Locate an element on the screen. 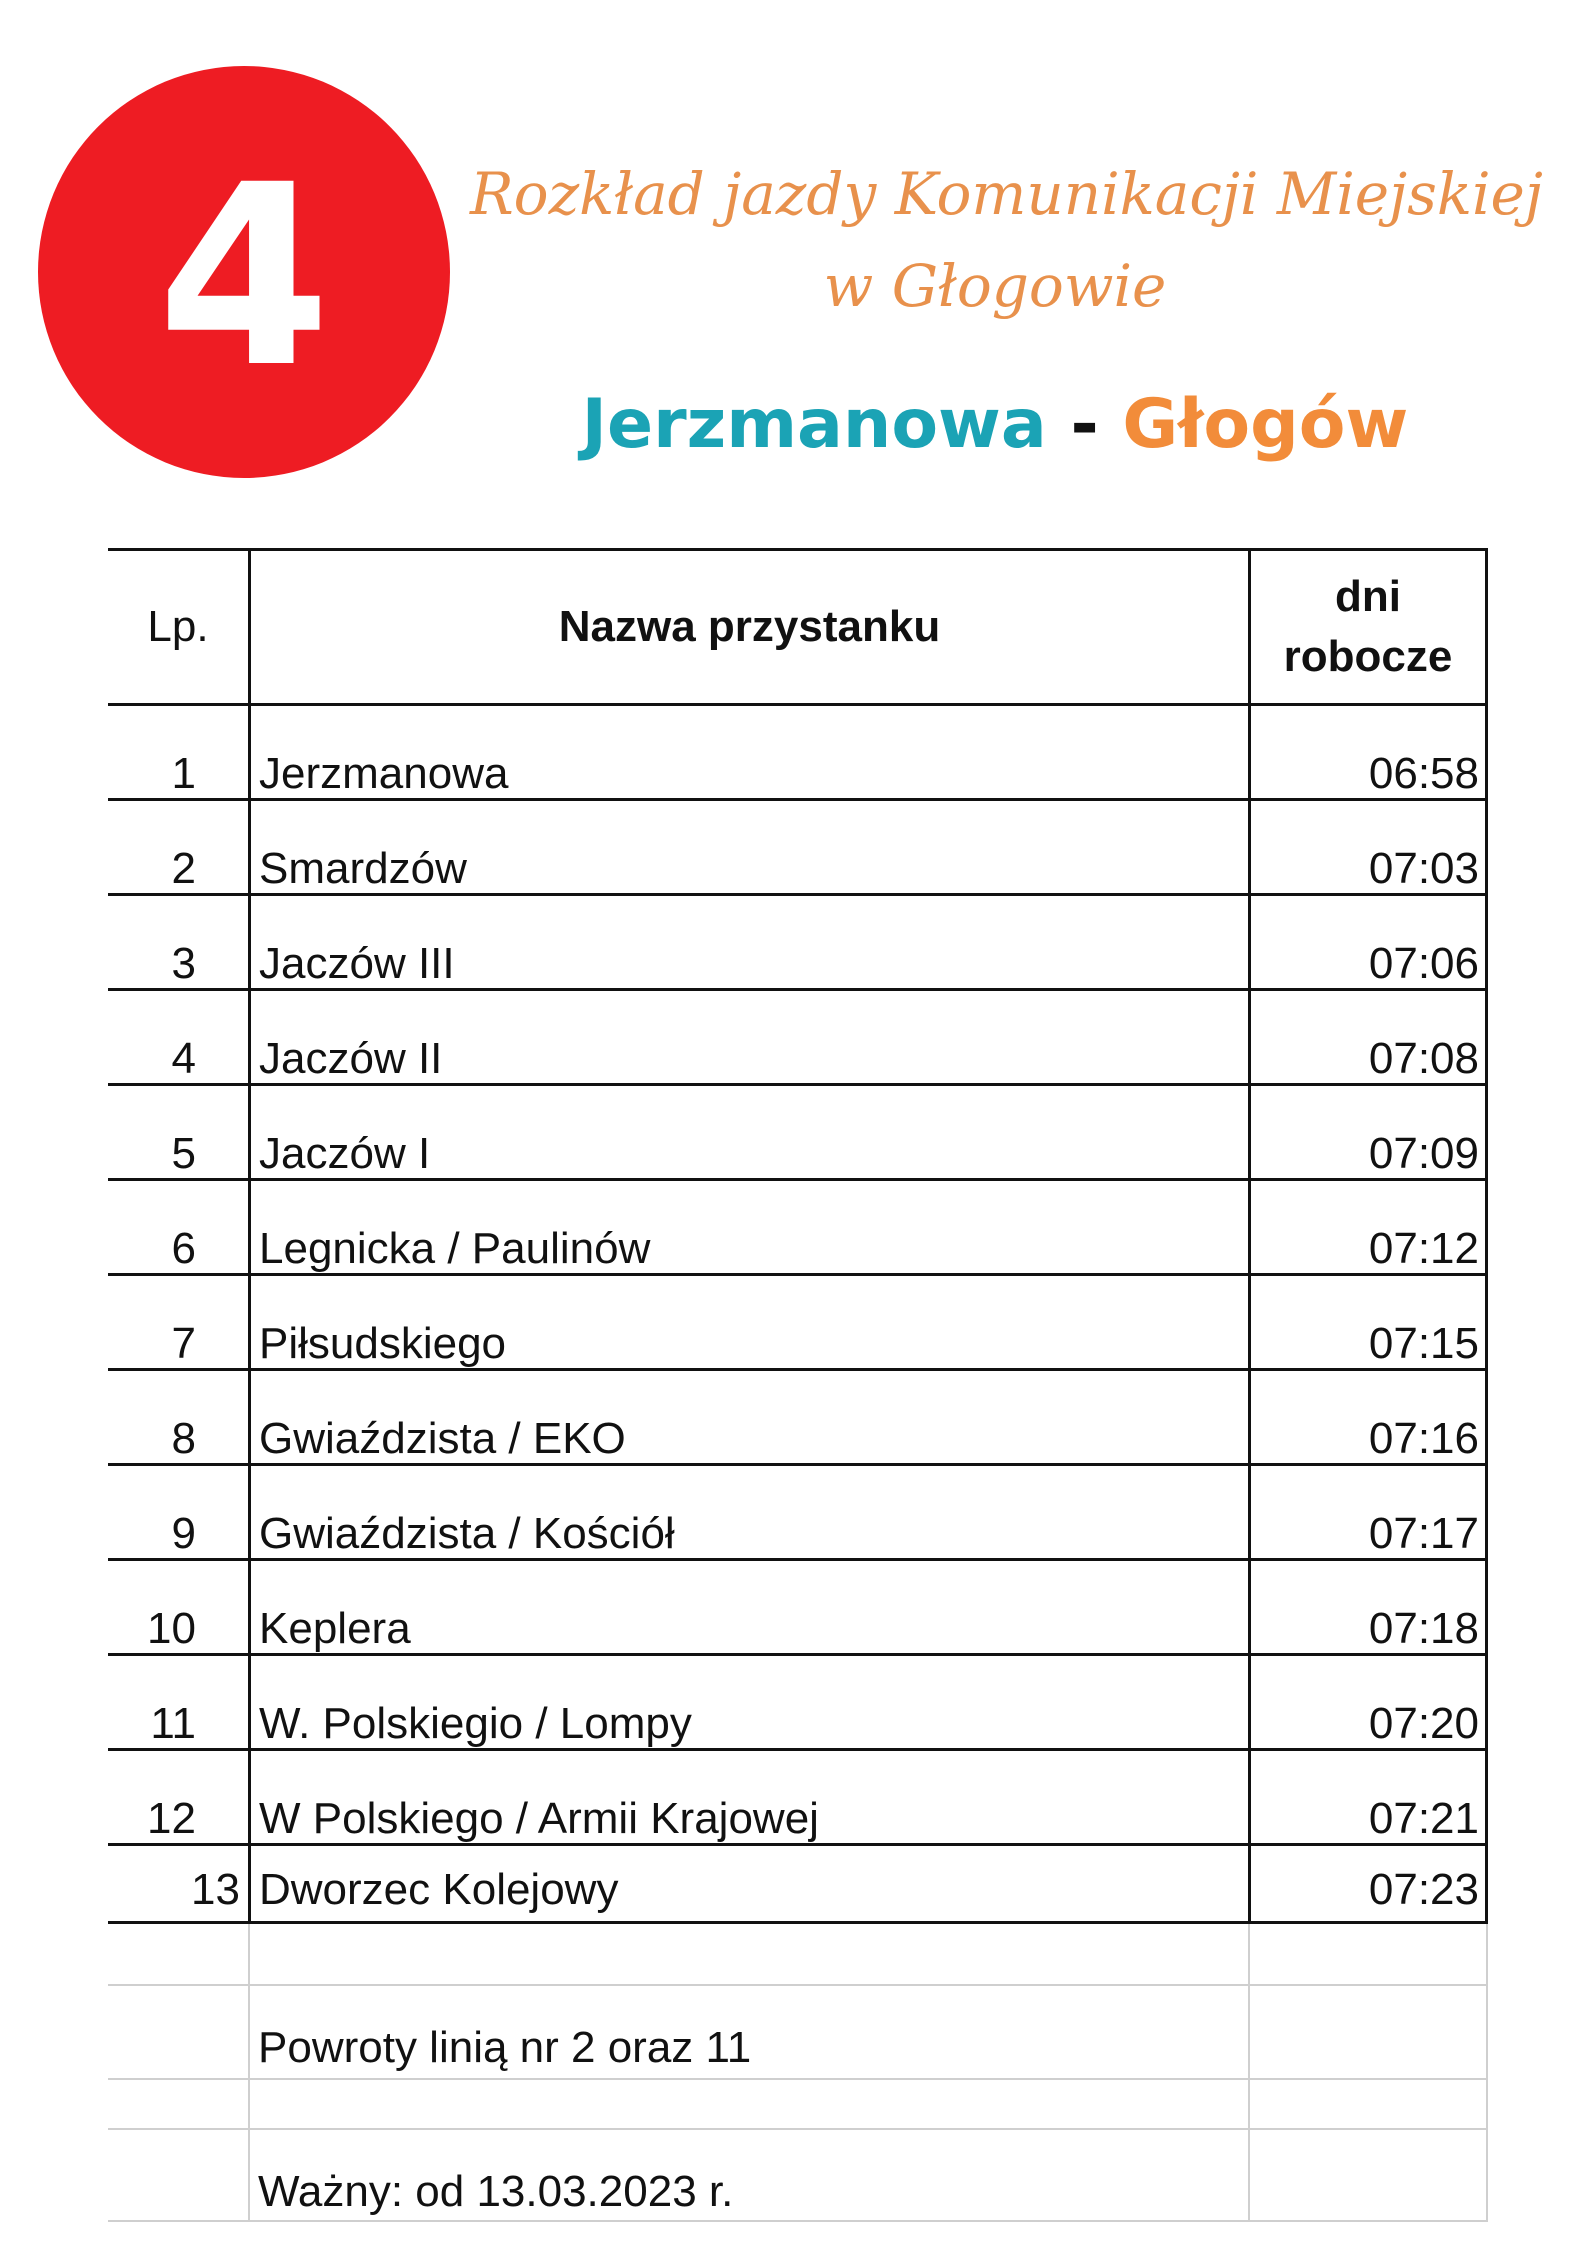  stop-name: Jaczów III is located at coordinates (748, 942).